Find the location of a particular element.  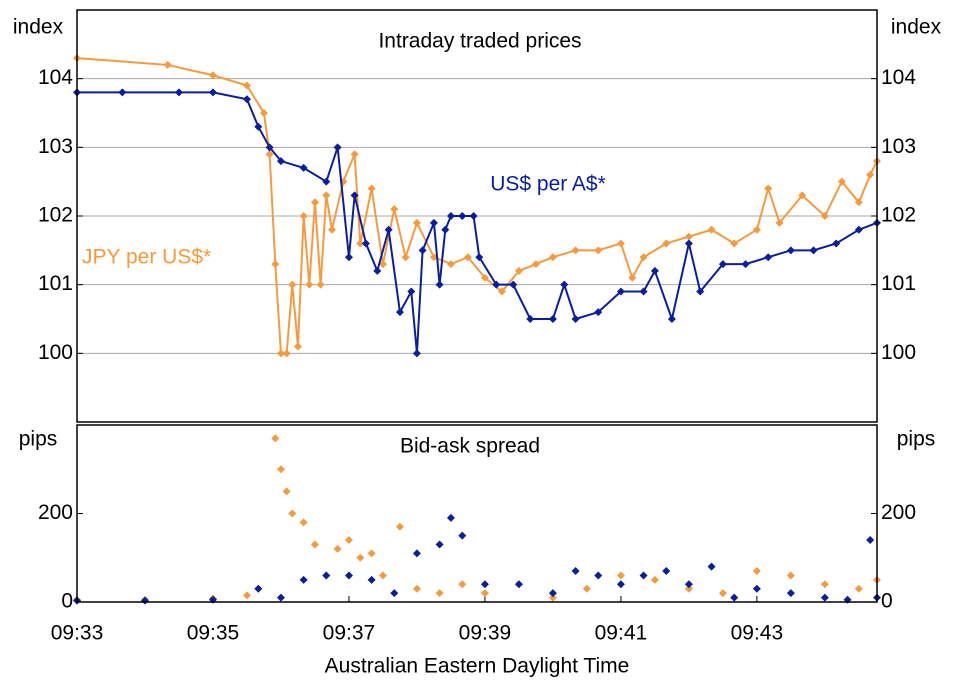

y-axis-label: pips is located at coordinates (38, 439).